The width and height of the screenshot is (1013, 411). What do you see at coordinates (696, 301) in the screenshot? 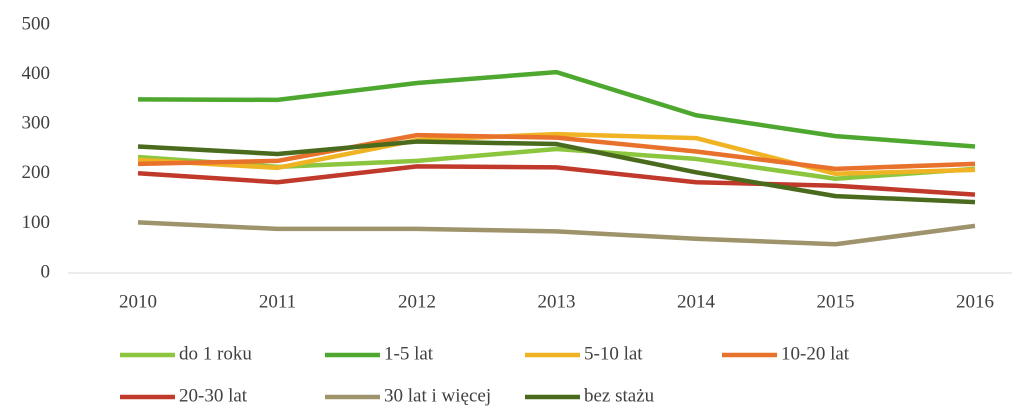
I see `x-tick-label: 2014` at bounding box center [696, 301].